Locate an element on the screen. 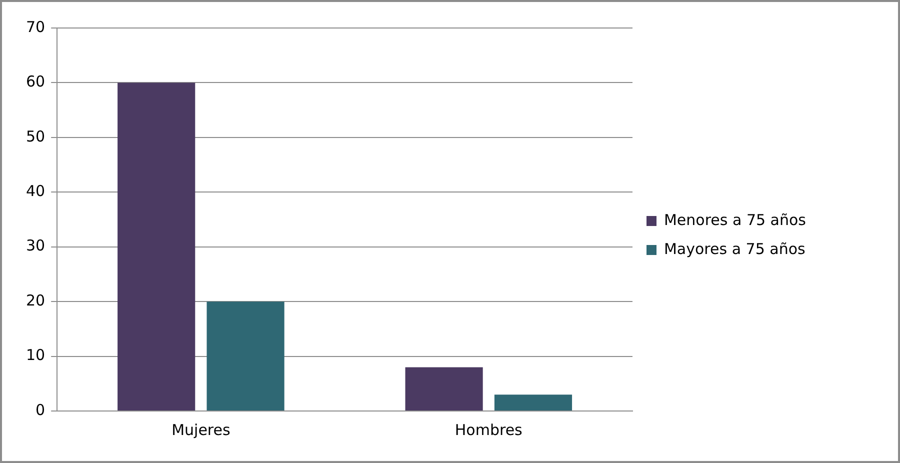  y-tick-label: 30 is located at coordinates (36, 245).